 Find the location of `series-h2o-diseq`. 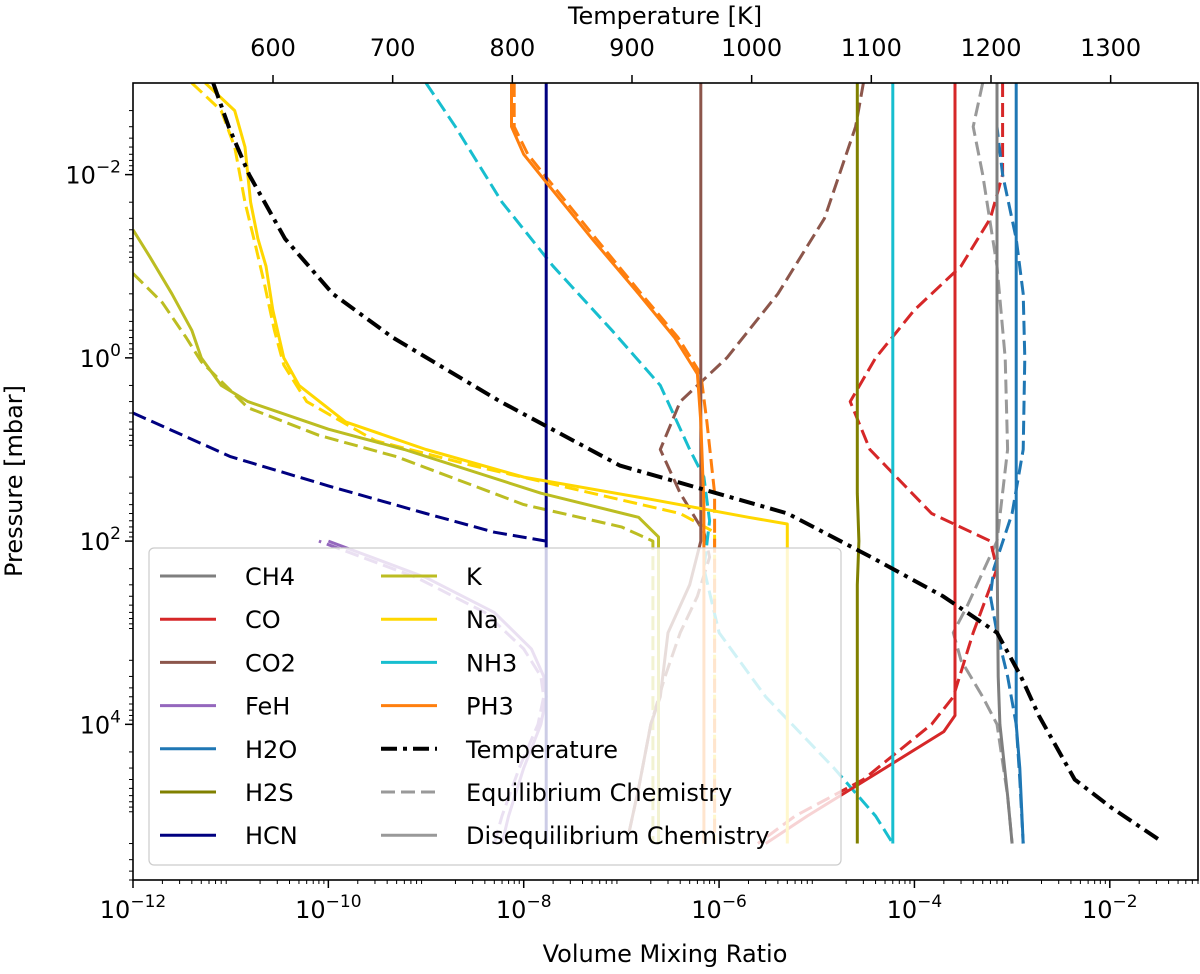

series-h2o-diseq is located at coordinates (1019, 463).